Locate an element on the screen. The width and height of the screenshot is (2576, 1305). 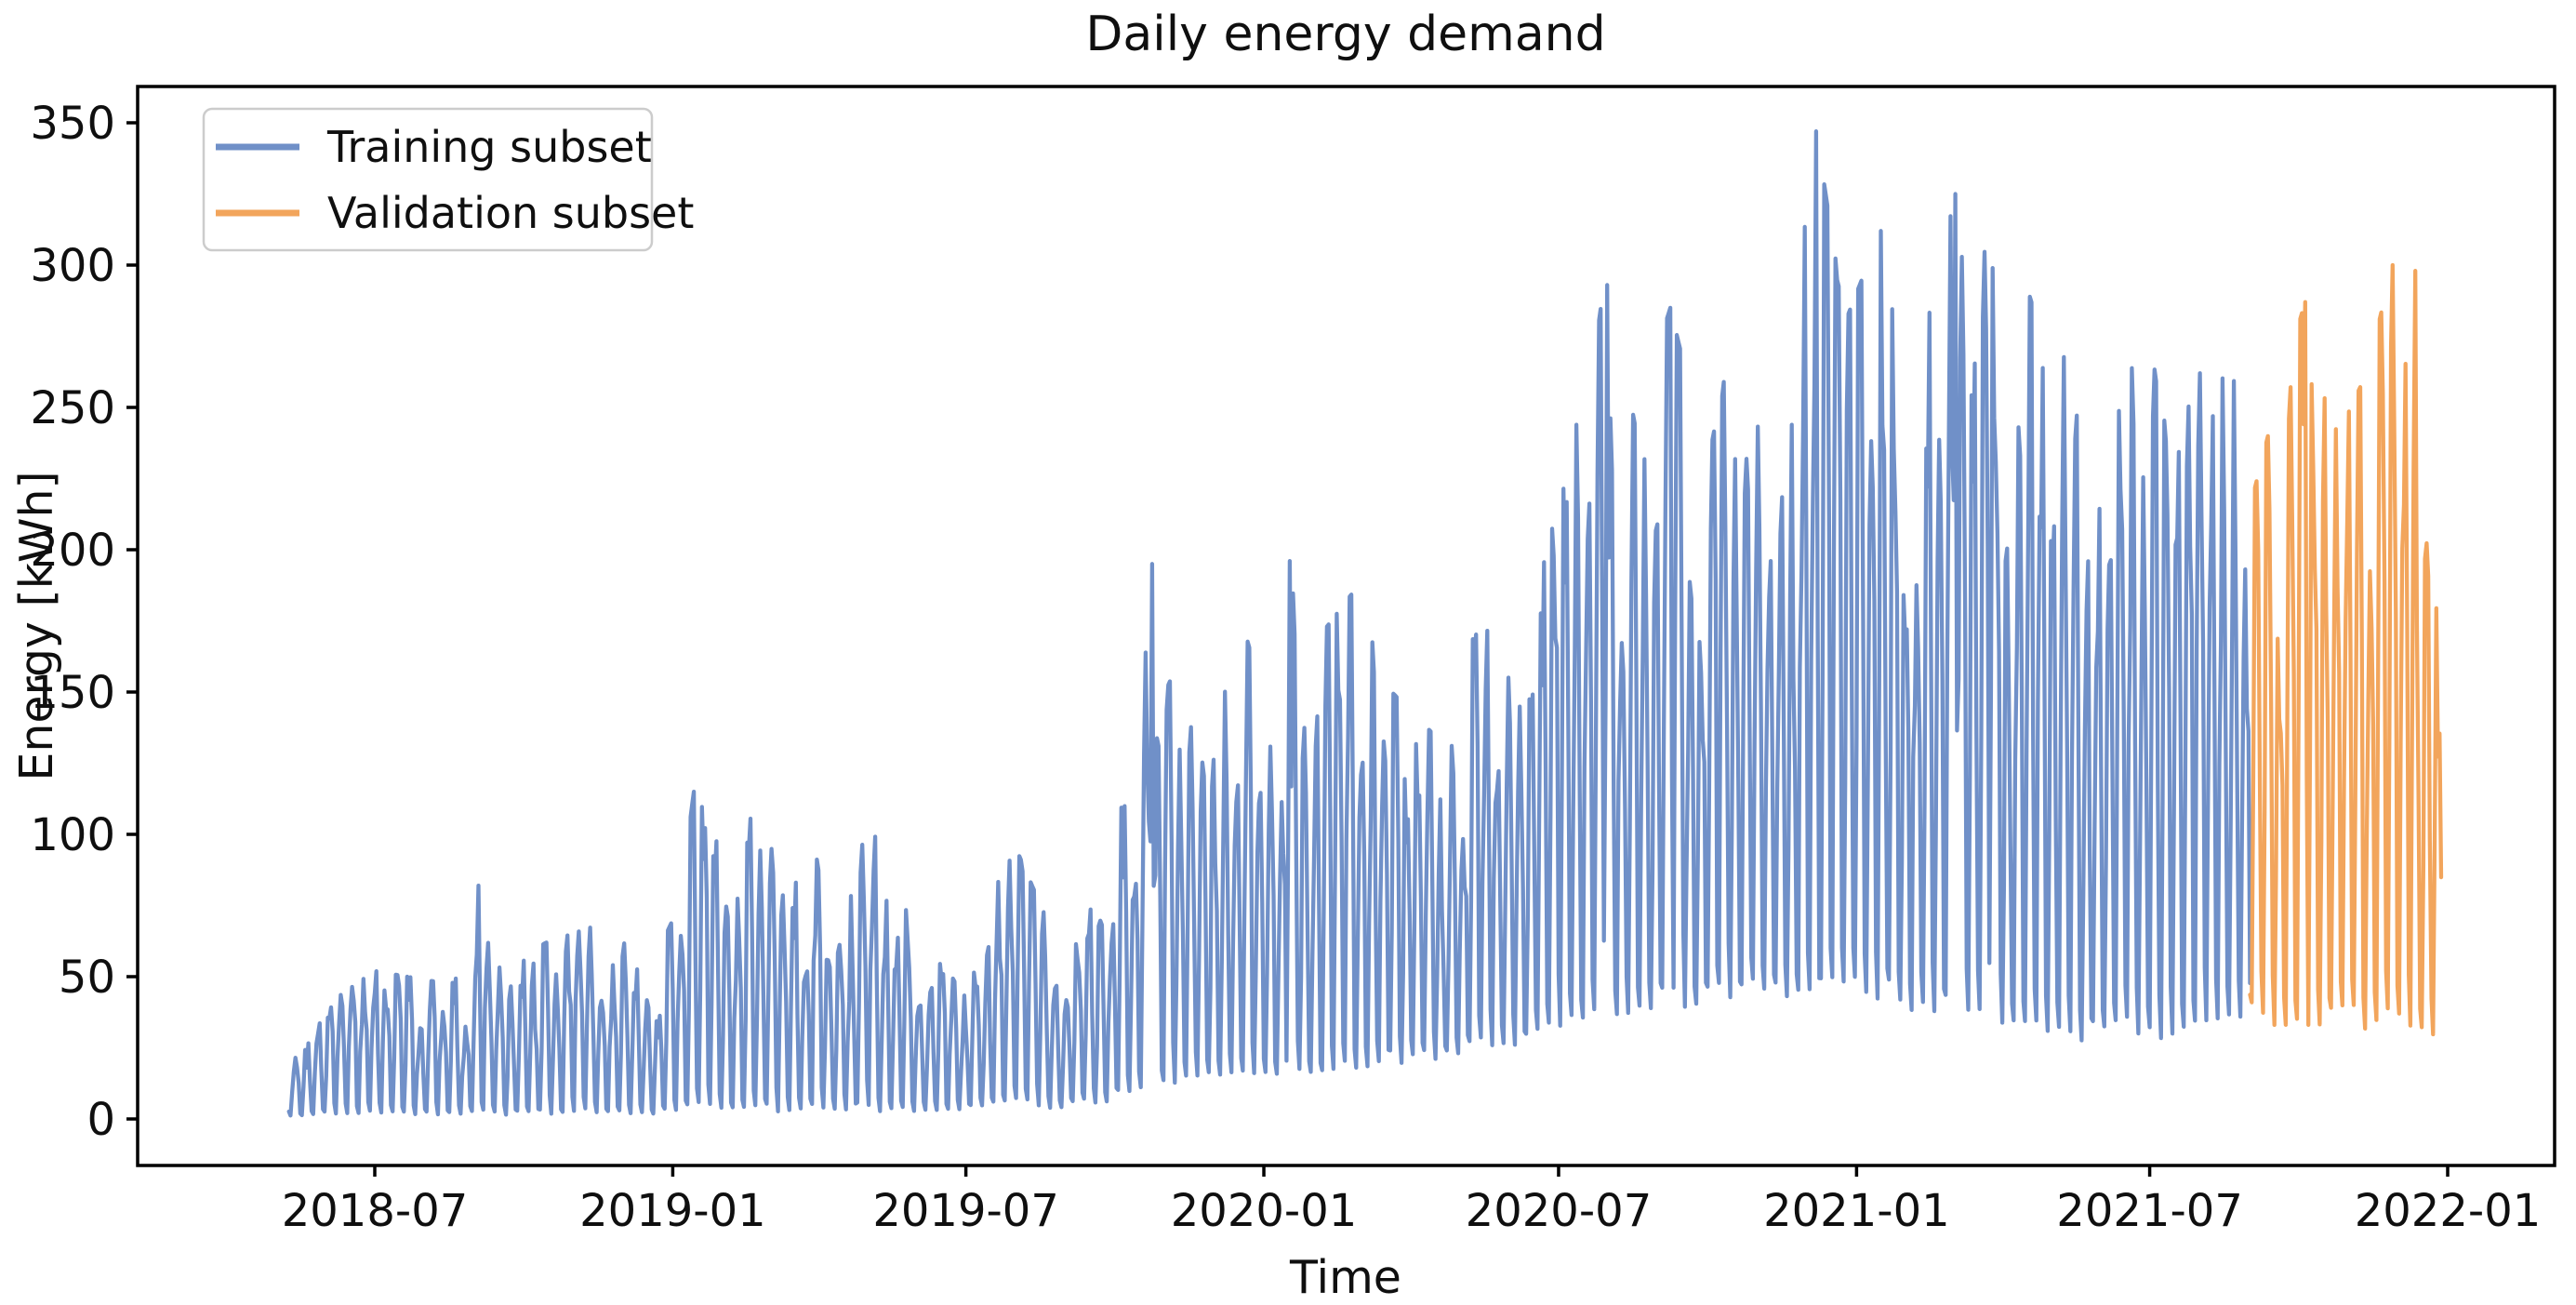
x-tick-label: 2019-01 is located at coordinates (672, 1211).